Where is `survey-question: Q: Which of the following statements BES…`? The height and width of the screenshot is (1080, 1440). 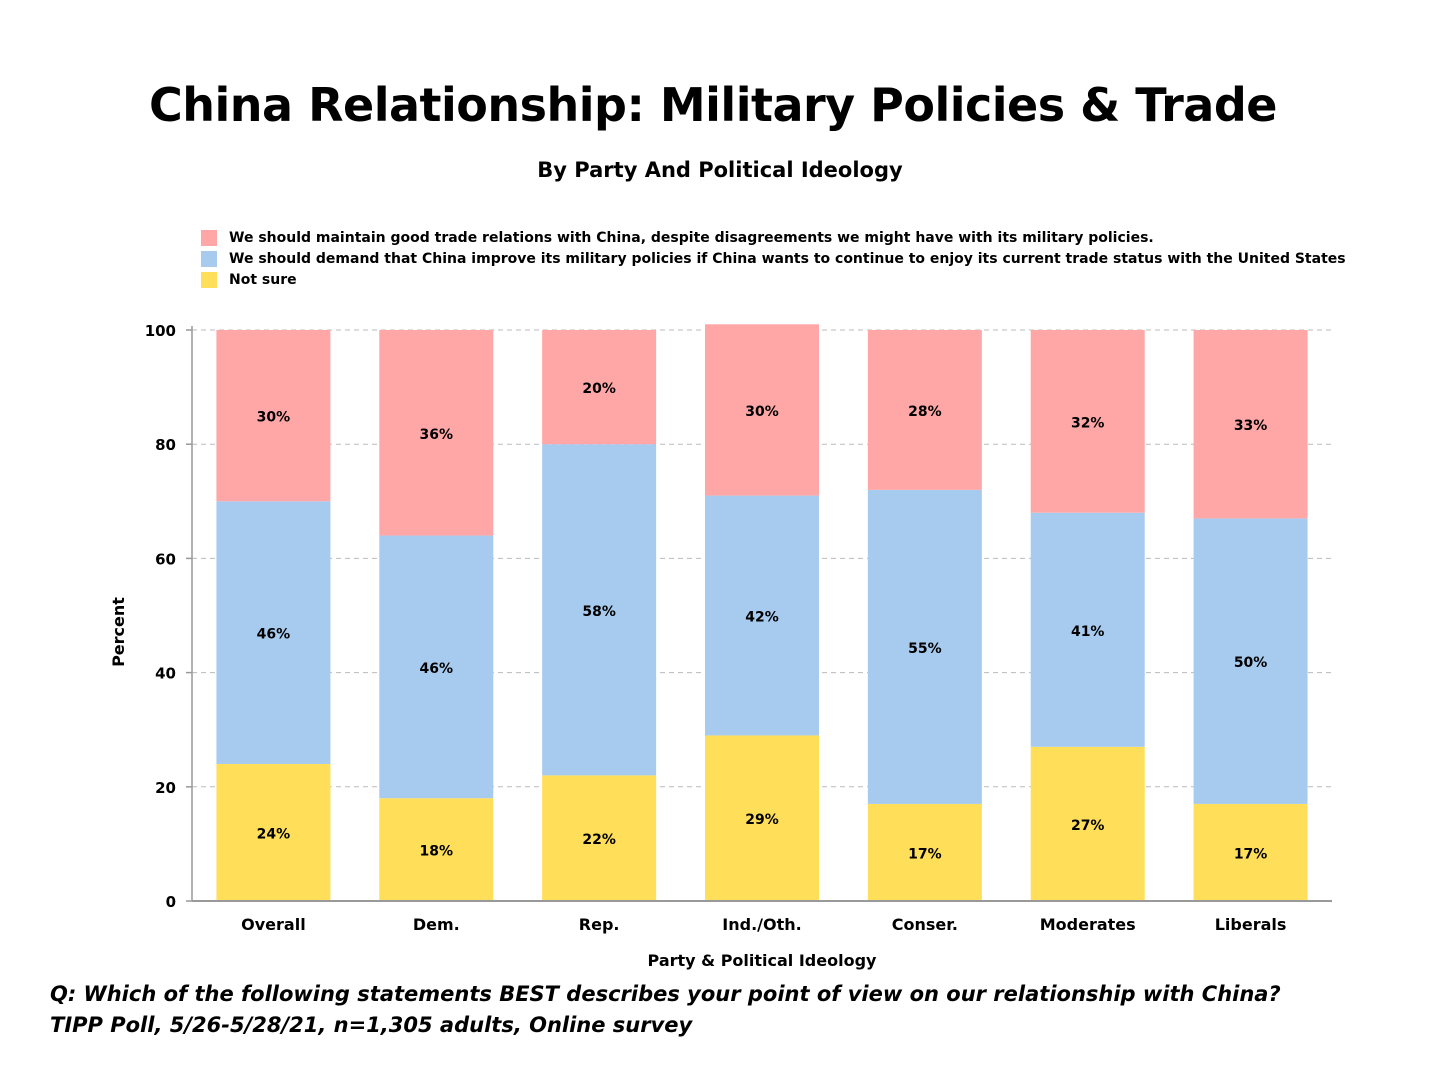 survey-question: Q: Which of the following statements BES… is located at coordinates (665, 994).